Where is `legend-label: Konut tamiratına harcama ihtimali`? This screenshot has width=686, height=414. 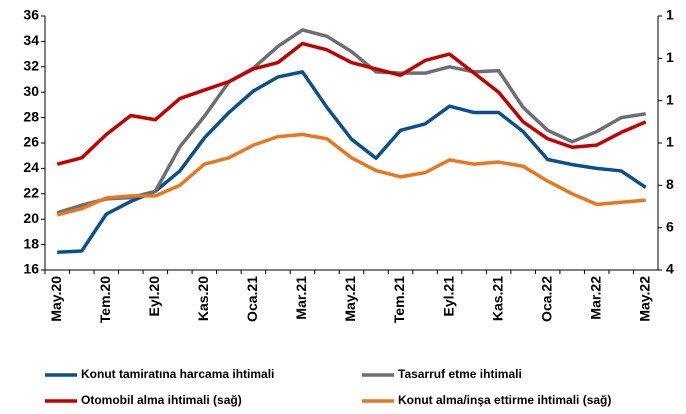 legend-label: Konut tamiratına harcama ihtimali is located at coordinates (177, 374).